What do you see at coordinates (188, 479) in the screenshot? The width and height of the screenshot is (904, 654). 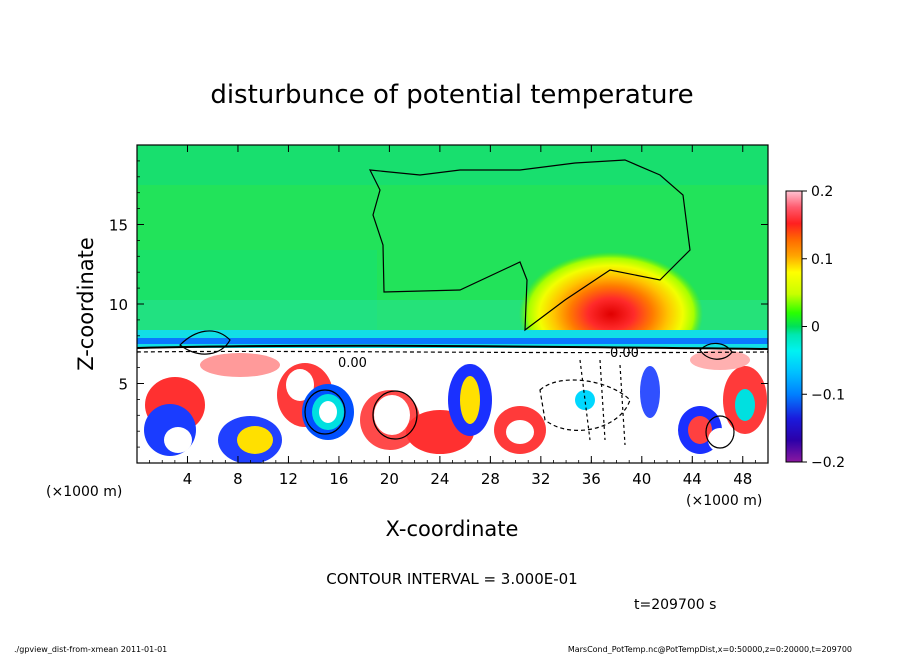 I see `x-tick-label: 4` at bounding box center [188, 479].